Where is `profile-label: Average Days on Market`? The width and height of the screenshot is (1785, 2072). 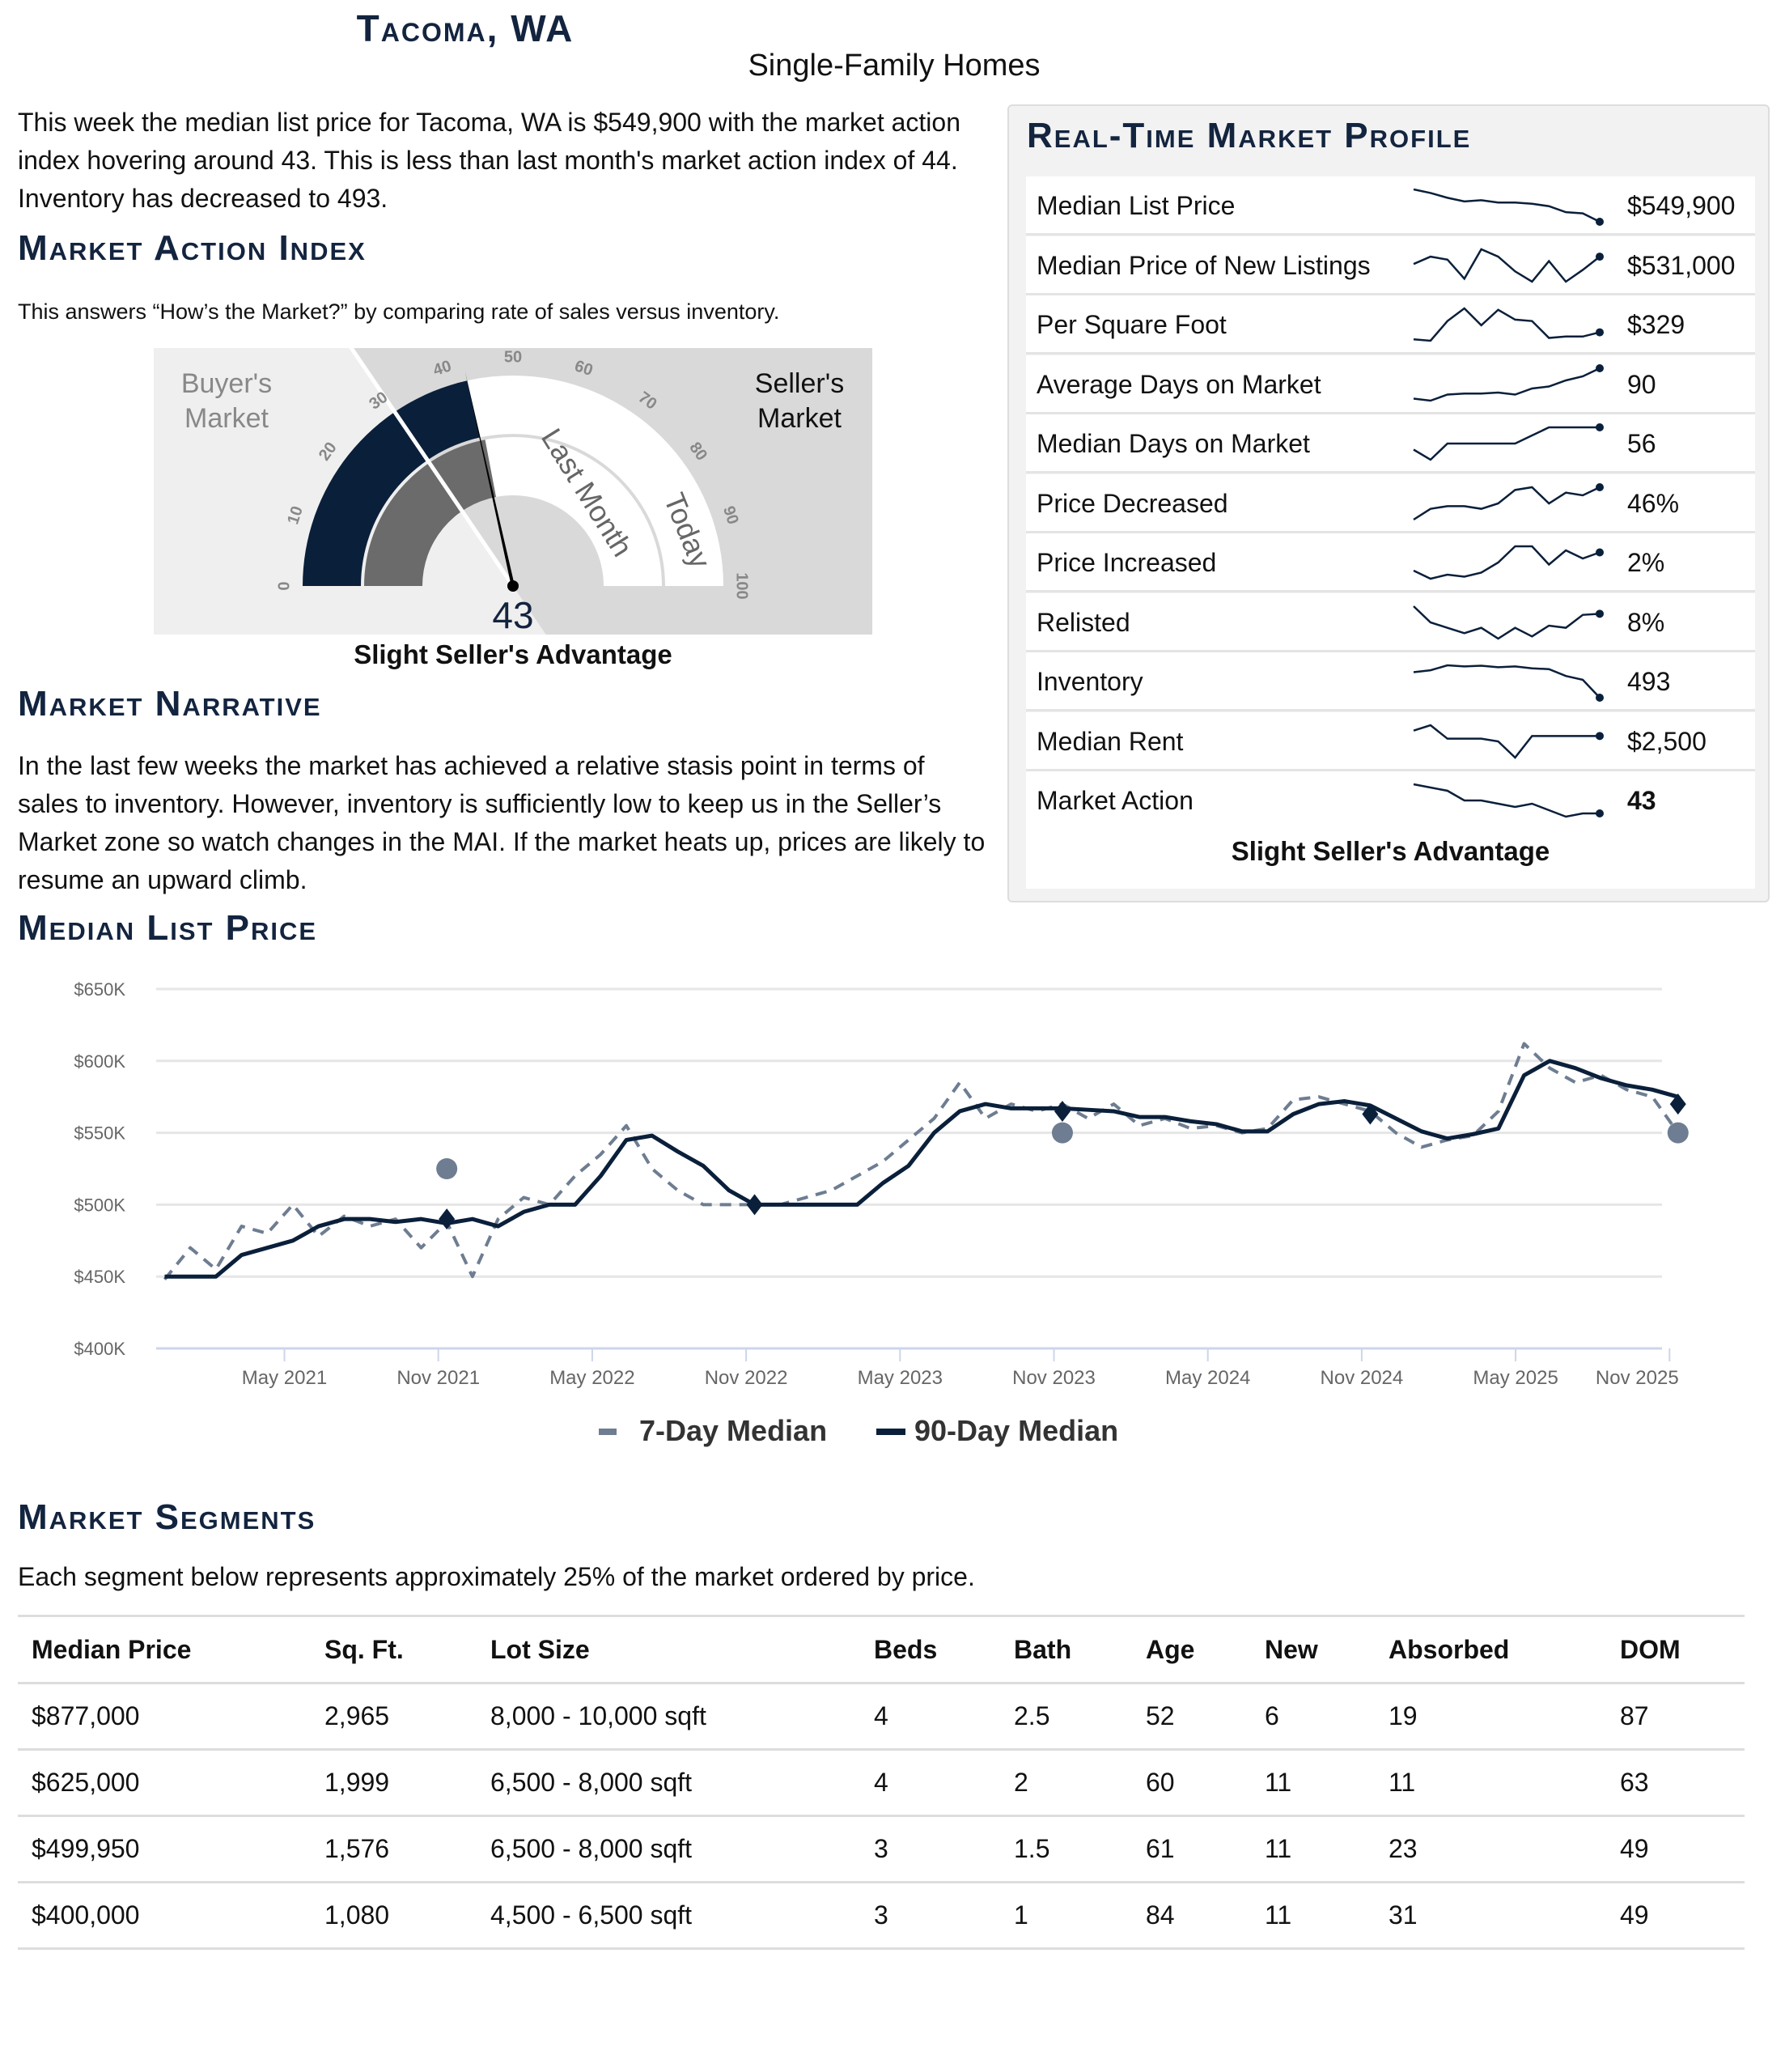 profile-label: Average Days on Market is located at coordinates (1179, 384).